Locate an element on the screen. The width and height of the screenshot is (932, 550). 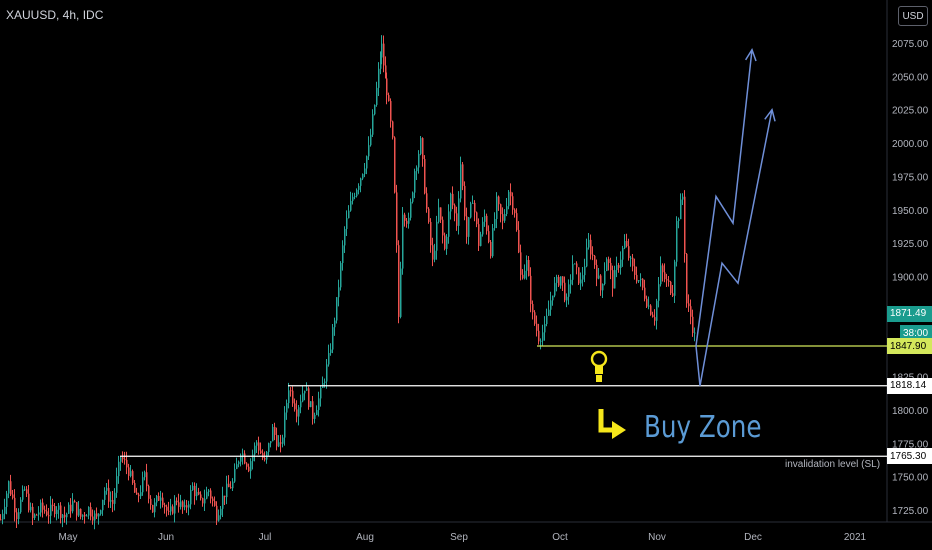
x-tick-label: 2021 is located at coordinates (855, 537).